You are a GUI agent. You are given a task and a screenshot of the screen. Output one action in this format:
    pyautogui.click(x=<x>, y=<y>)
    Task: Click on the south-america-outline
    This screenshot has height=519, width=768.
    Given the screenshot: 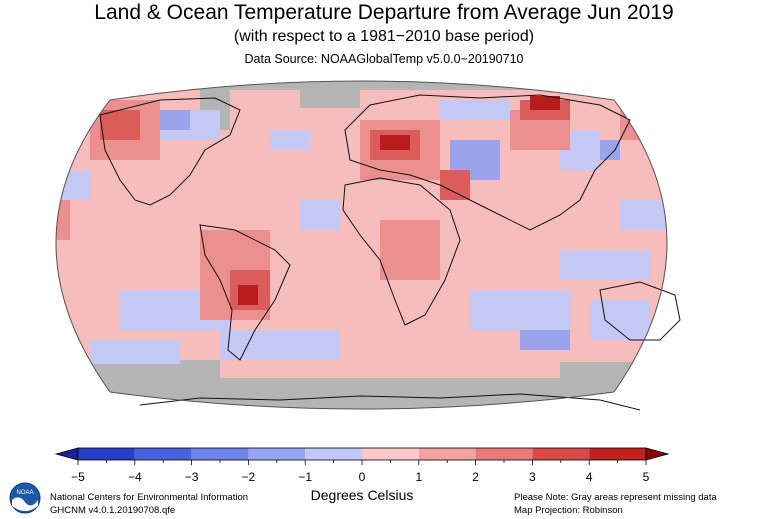 What is the action you would take?
    pyautogui.click(x=245, y=292)
    